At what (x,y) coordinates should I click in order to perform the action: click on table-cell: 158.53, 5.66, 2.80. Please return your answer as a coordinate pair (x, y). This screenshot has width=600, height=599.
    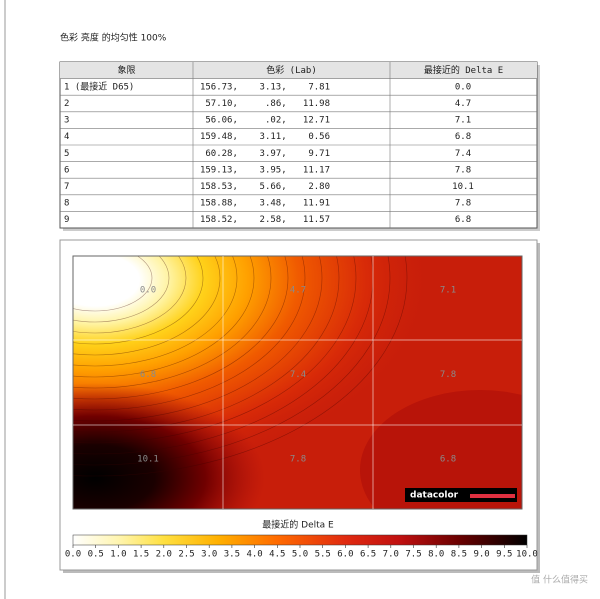
    Looking at the image, I should click on (265, 187).